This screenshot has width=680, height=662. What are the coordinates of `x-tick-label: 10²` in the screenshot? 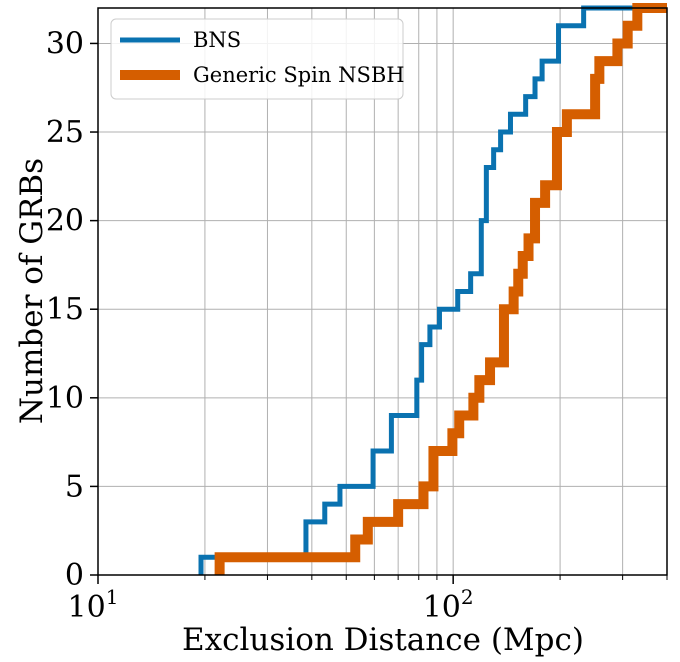 It's located at (448, 605).